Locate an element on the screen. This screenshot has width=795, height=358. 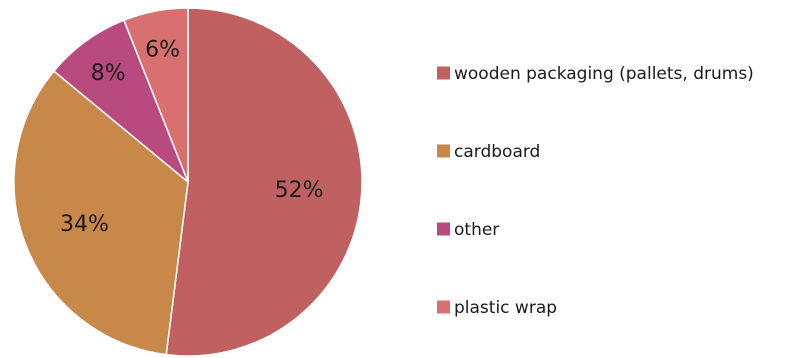
pie-slice-label-0: 52% is located at coordinates (299, 190).